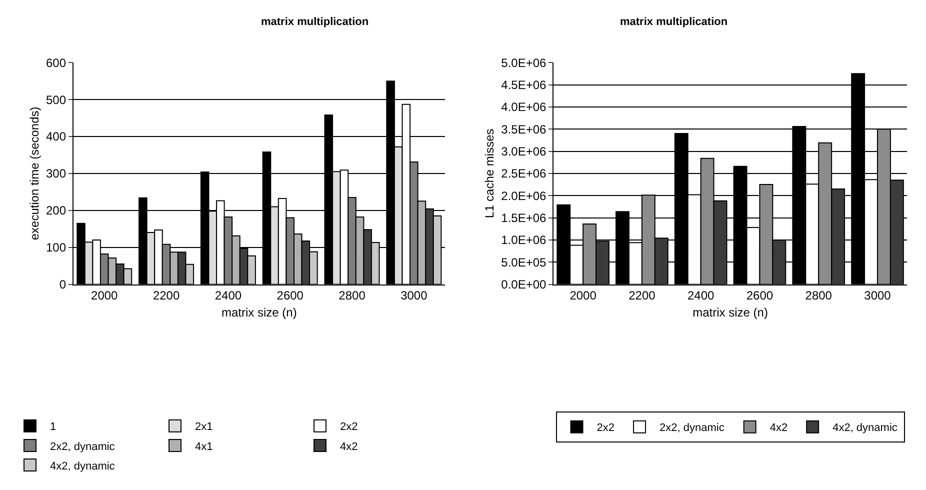  I want to click on y-tick-label: 4.0E+06, so click(524, 107).